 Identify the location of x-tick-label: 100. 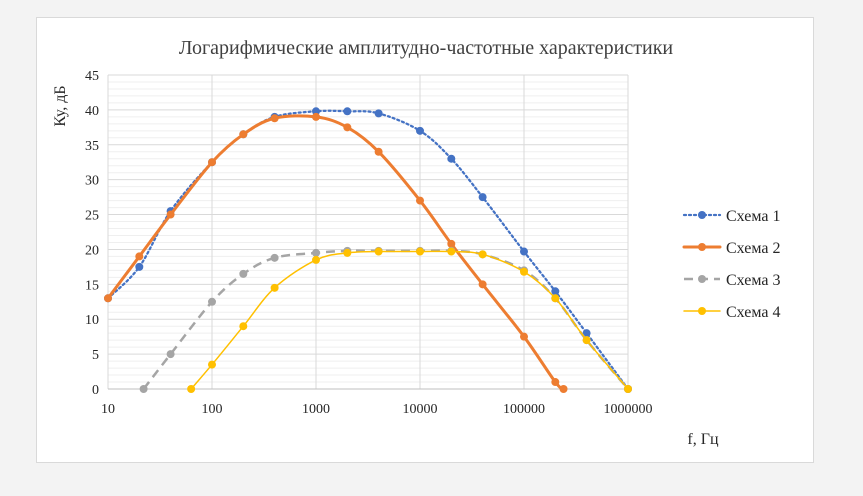
(212, 409).